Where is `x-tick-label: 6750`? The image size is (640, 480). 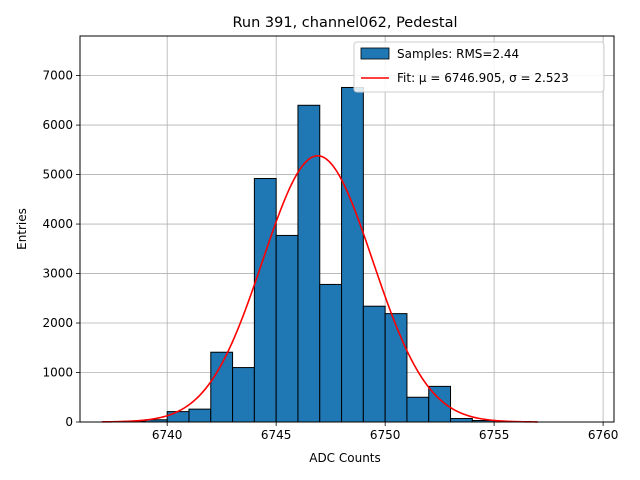
x-tick-label: 6750 is located at coordinates (385, 435).